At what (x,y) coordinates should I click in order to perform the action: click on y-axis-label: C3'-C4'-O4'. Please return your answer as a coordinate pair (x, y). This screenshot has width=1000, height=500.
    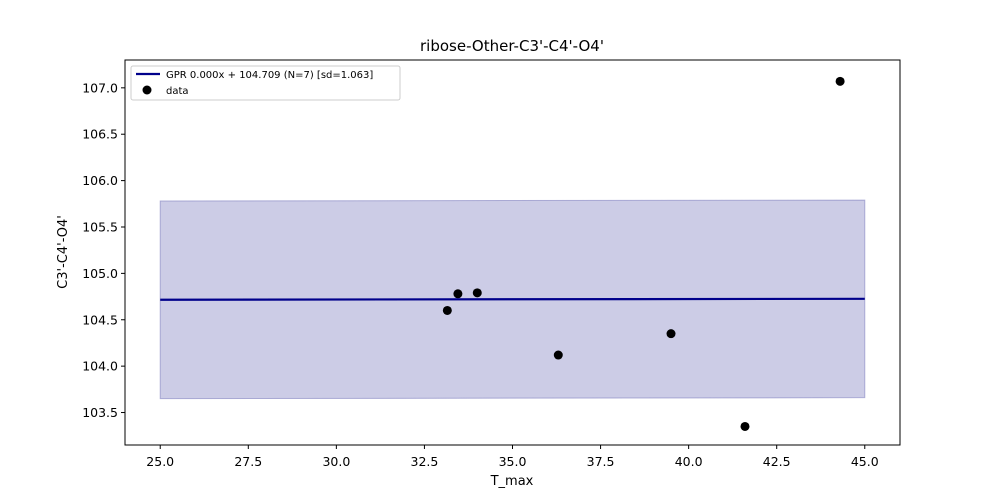
    Looking at the image, I should click on (63, 252).